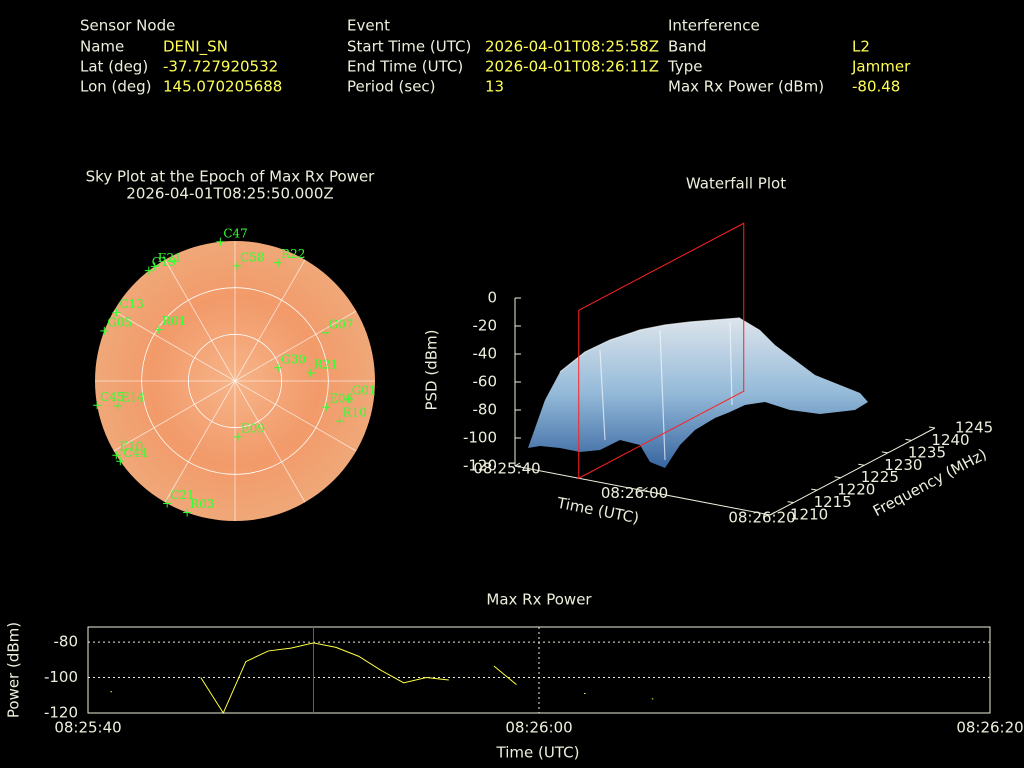 The image size is (1024, 768). I want to click on field-label: Start Time (UTC), so click(409, 47).